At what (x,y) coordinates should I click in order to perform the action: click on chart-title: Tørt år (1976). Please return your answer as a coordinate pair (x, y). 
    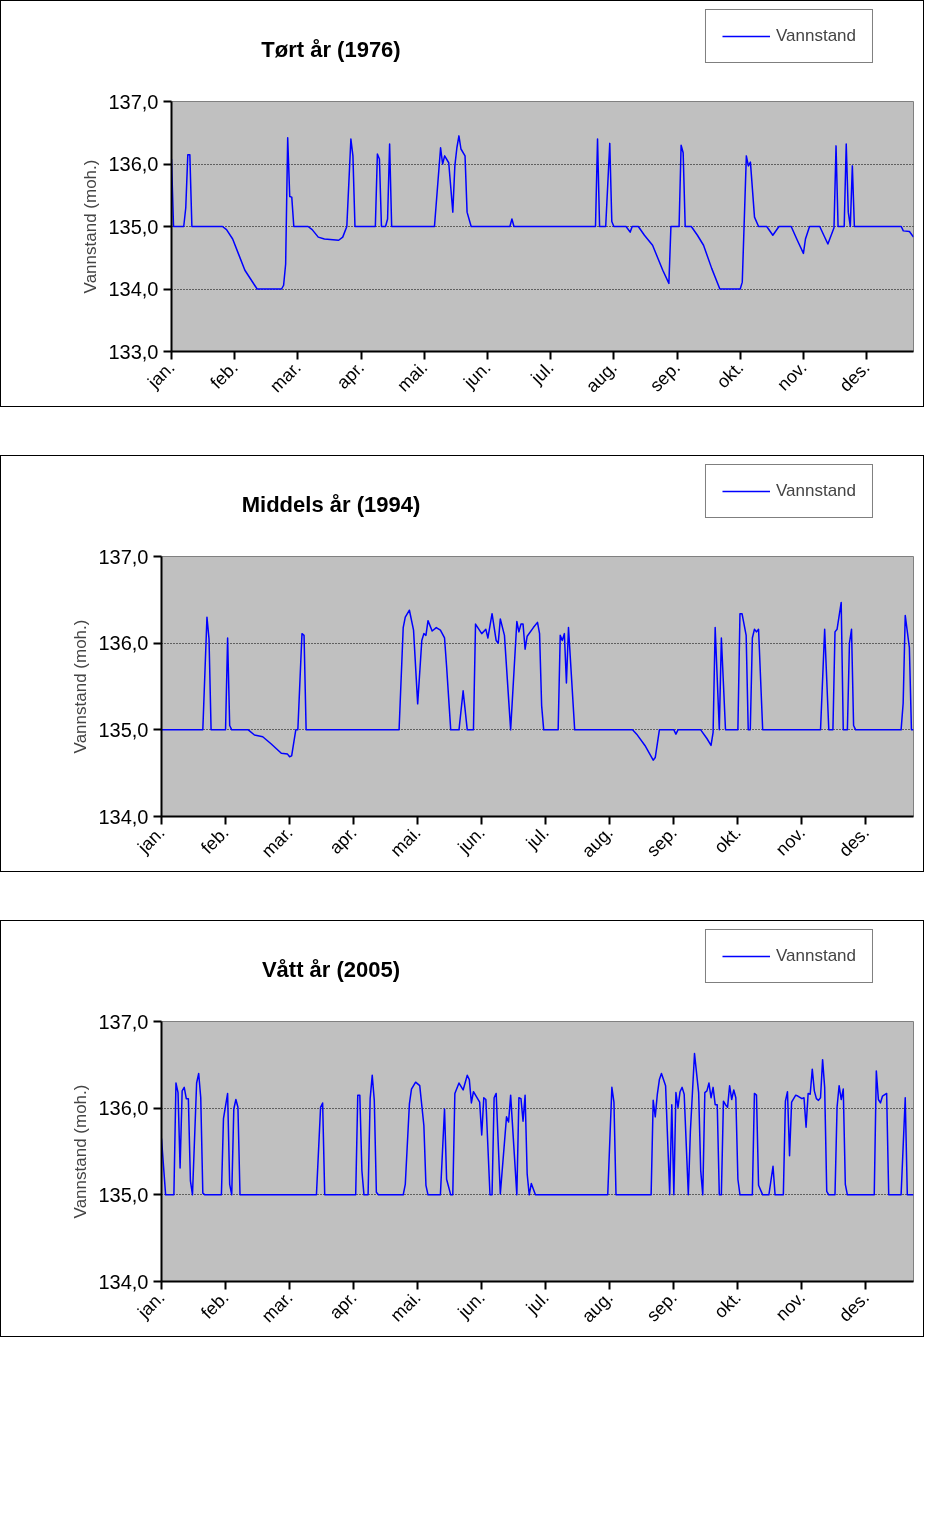
    Looking at the image, I should click on (331, 50).